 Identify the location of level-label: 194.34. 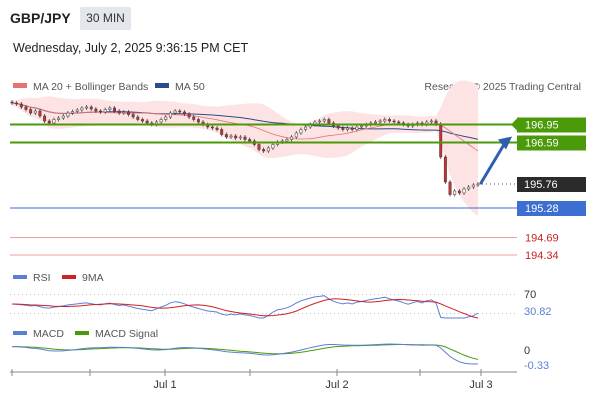
(542, 256).